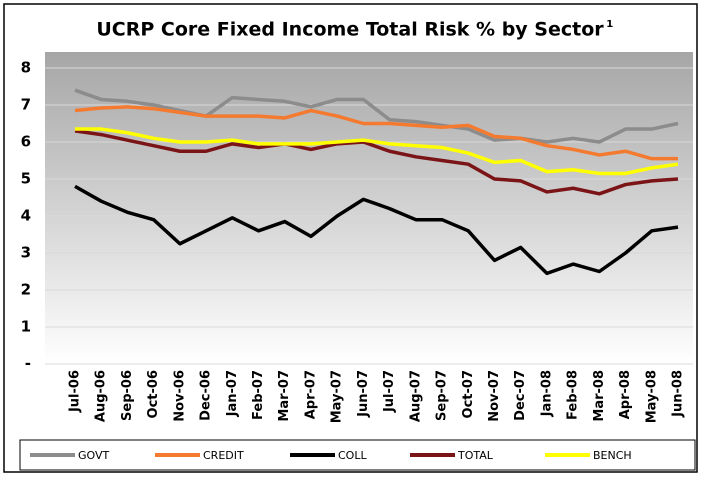 The height and width of the screenshot is (481, 702). Describe the element at coordinates (26, 290) in the screenshot. I see `y-tick-label: 2` at that location.